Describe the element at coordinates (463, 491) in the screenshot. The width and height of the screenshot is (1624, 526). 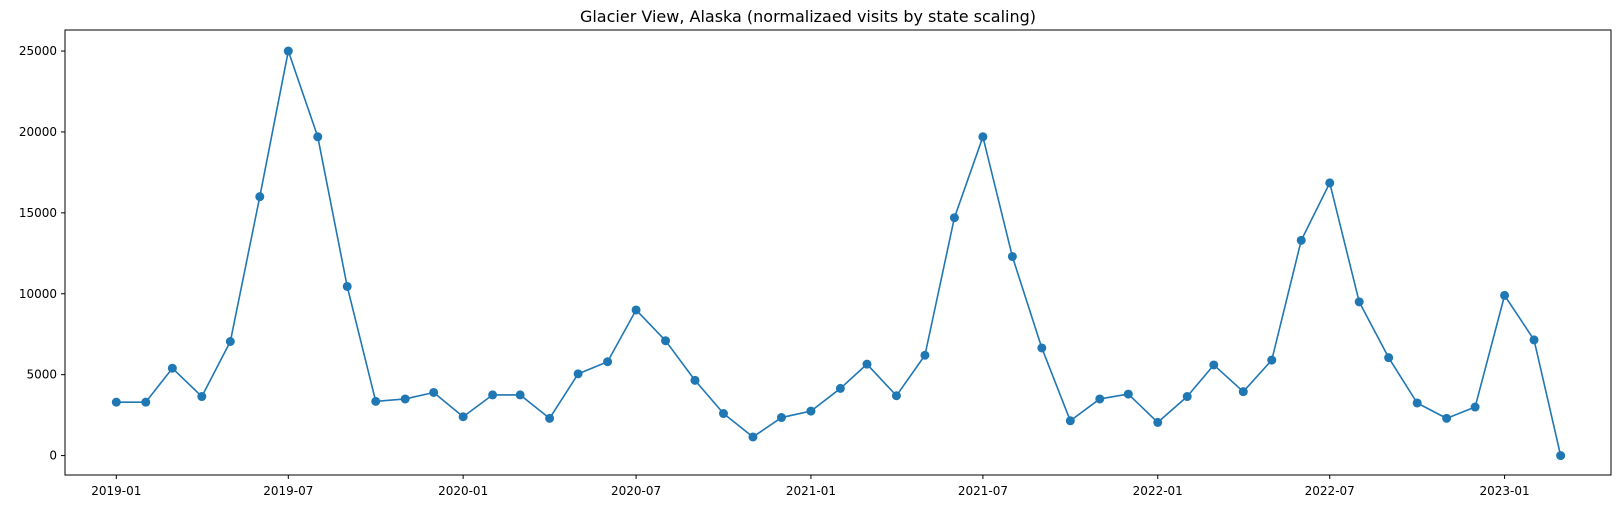
I see `x-tick-label: 2020-01` at that location.